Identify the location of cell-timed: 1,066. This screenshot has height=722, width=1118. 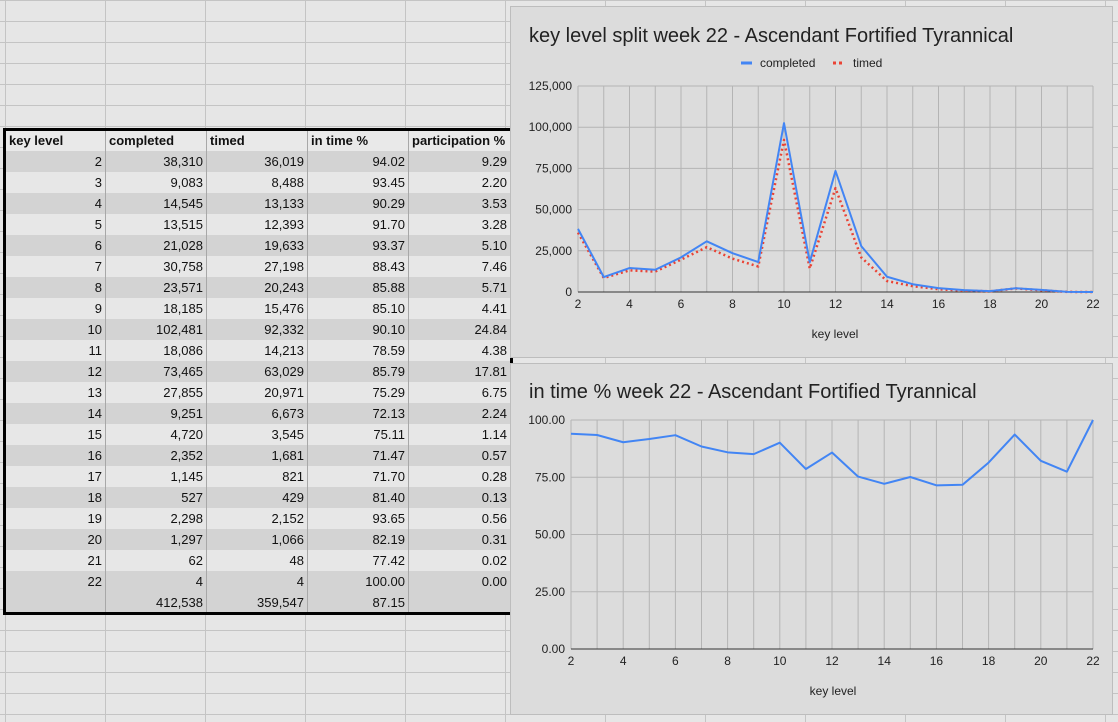
(257, 540).